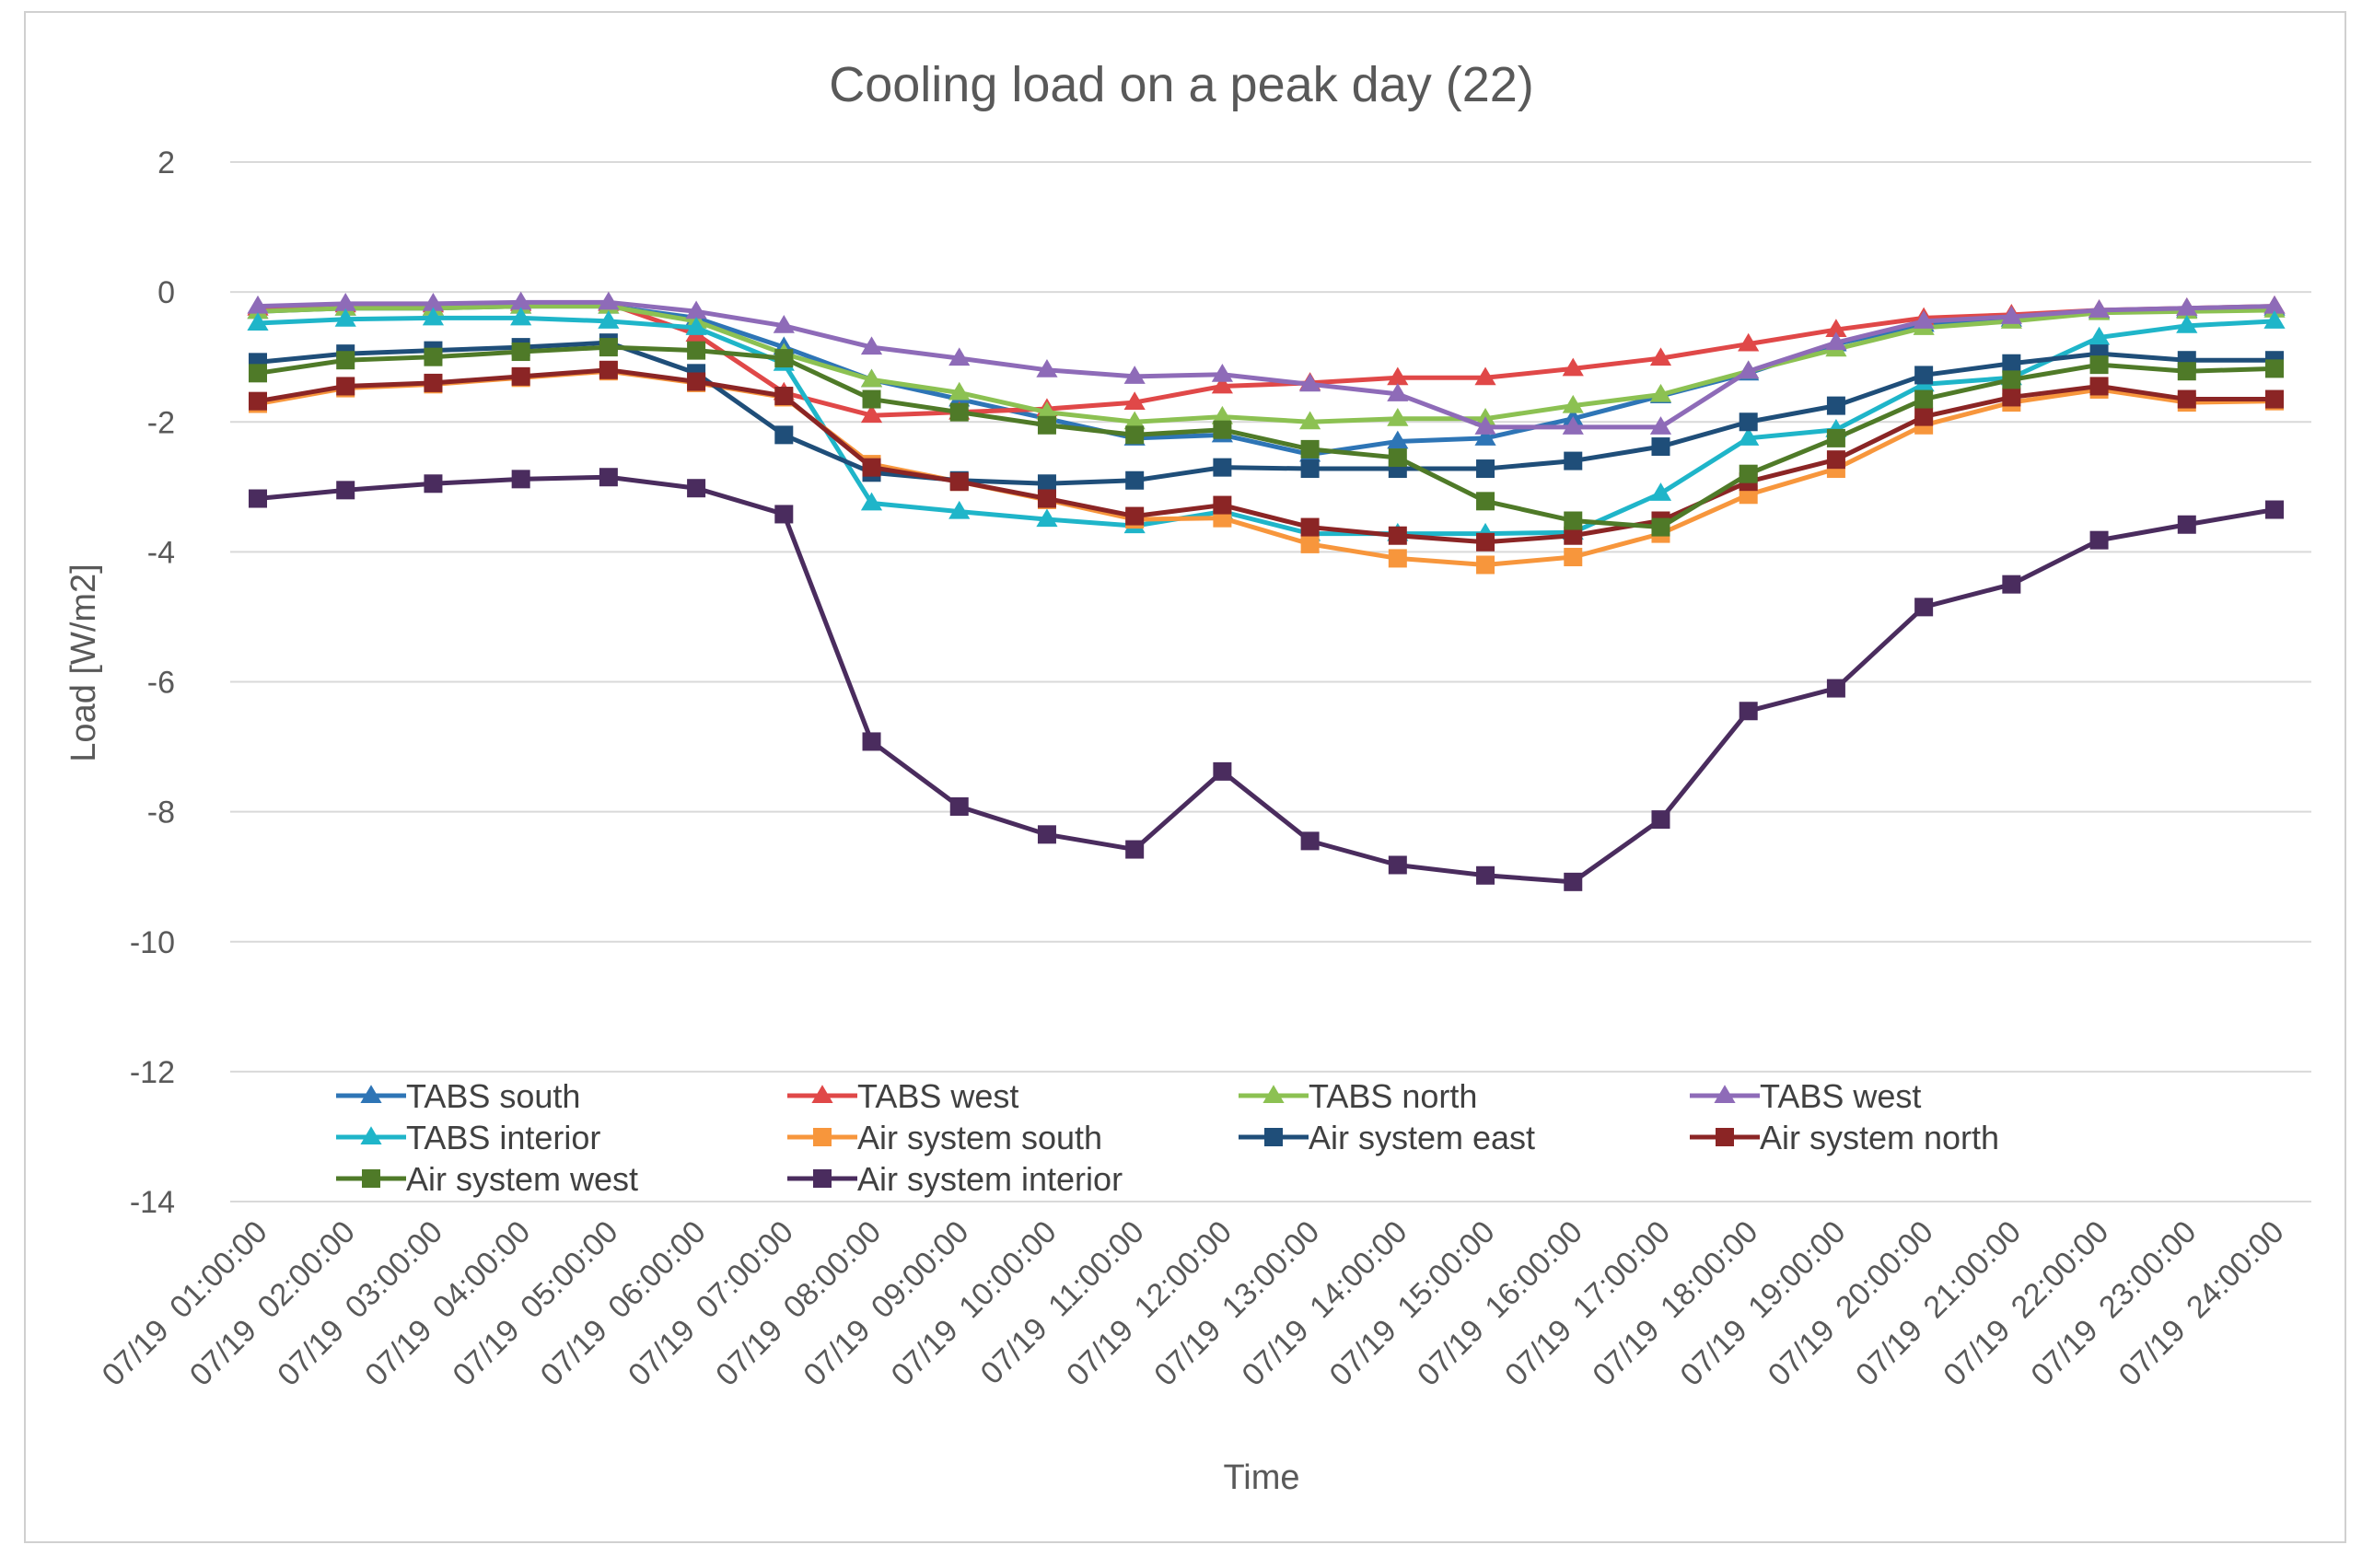 Image resolution: width=2362 pixels, height=1568 pixels. I want to click on legend-item: Air system interior, so click(955, 1179).